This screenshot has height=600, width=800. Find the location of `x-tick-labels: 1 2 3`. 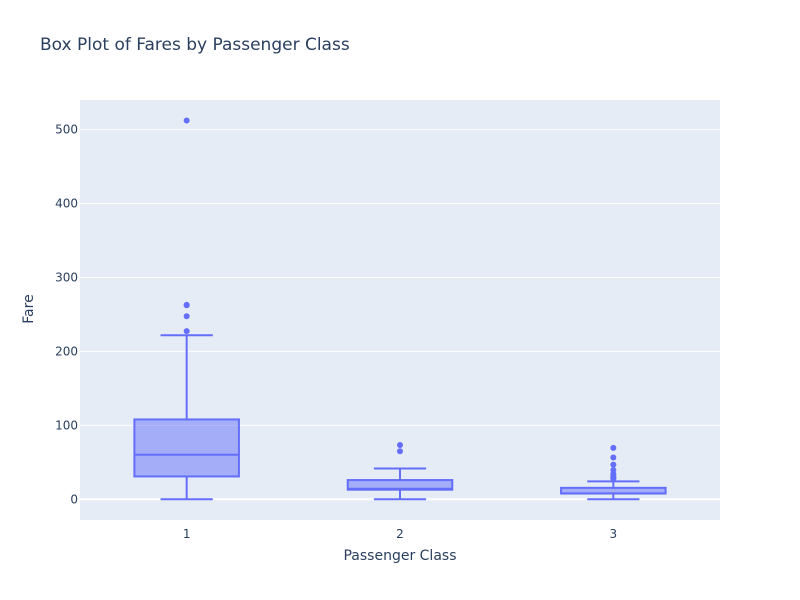

x-tick-labels: 1 2 3 is located at coordinates (400, 534).